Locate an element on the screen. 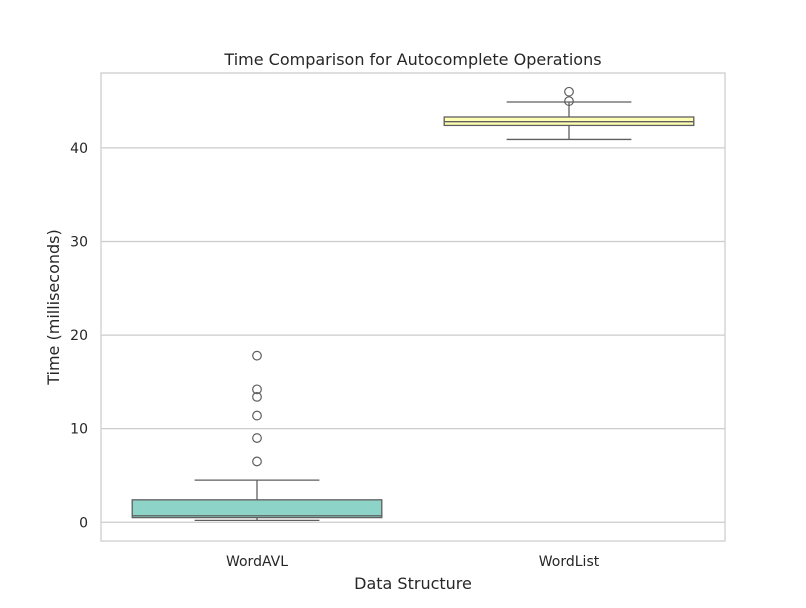 The width and height of the screenshot is (806, 608). x-axis-ticks: WordAVL WordList is located at coordinates (413, 562).